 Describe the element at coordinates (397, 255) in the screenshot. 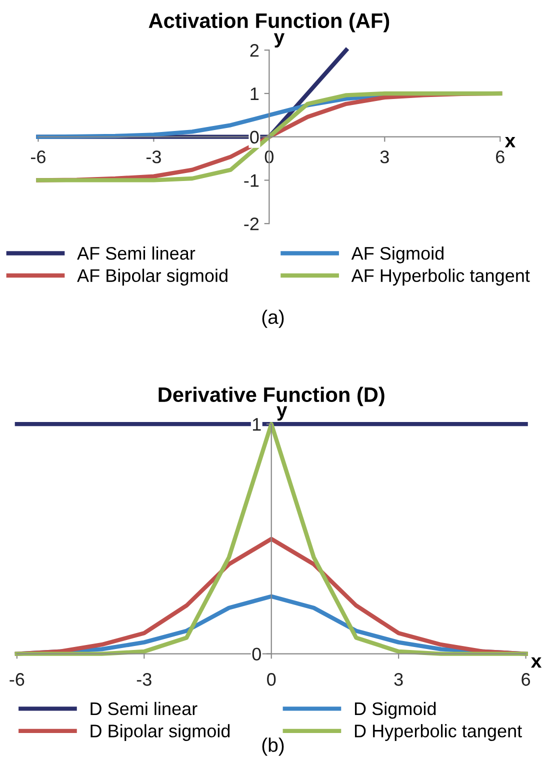

I see `legend-label: AF Sigmoid` at that location.